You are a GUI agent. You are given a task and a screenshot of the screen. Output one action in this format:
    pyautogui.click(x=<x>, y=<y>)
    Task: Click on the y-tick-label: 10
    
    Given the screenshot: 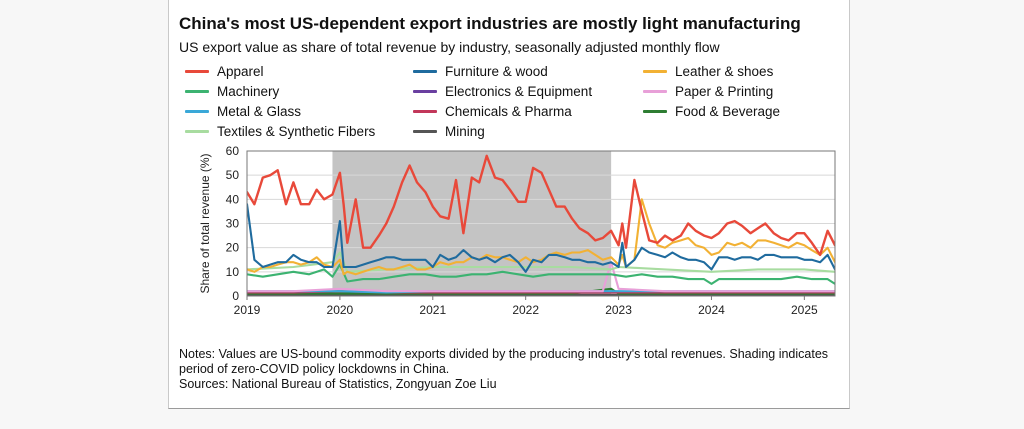 What is the action you would take?
    pyautogui.click(x=233, y=272)
    